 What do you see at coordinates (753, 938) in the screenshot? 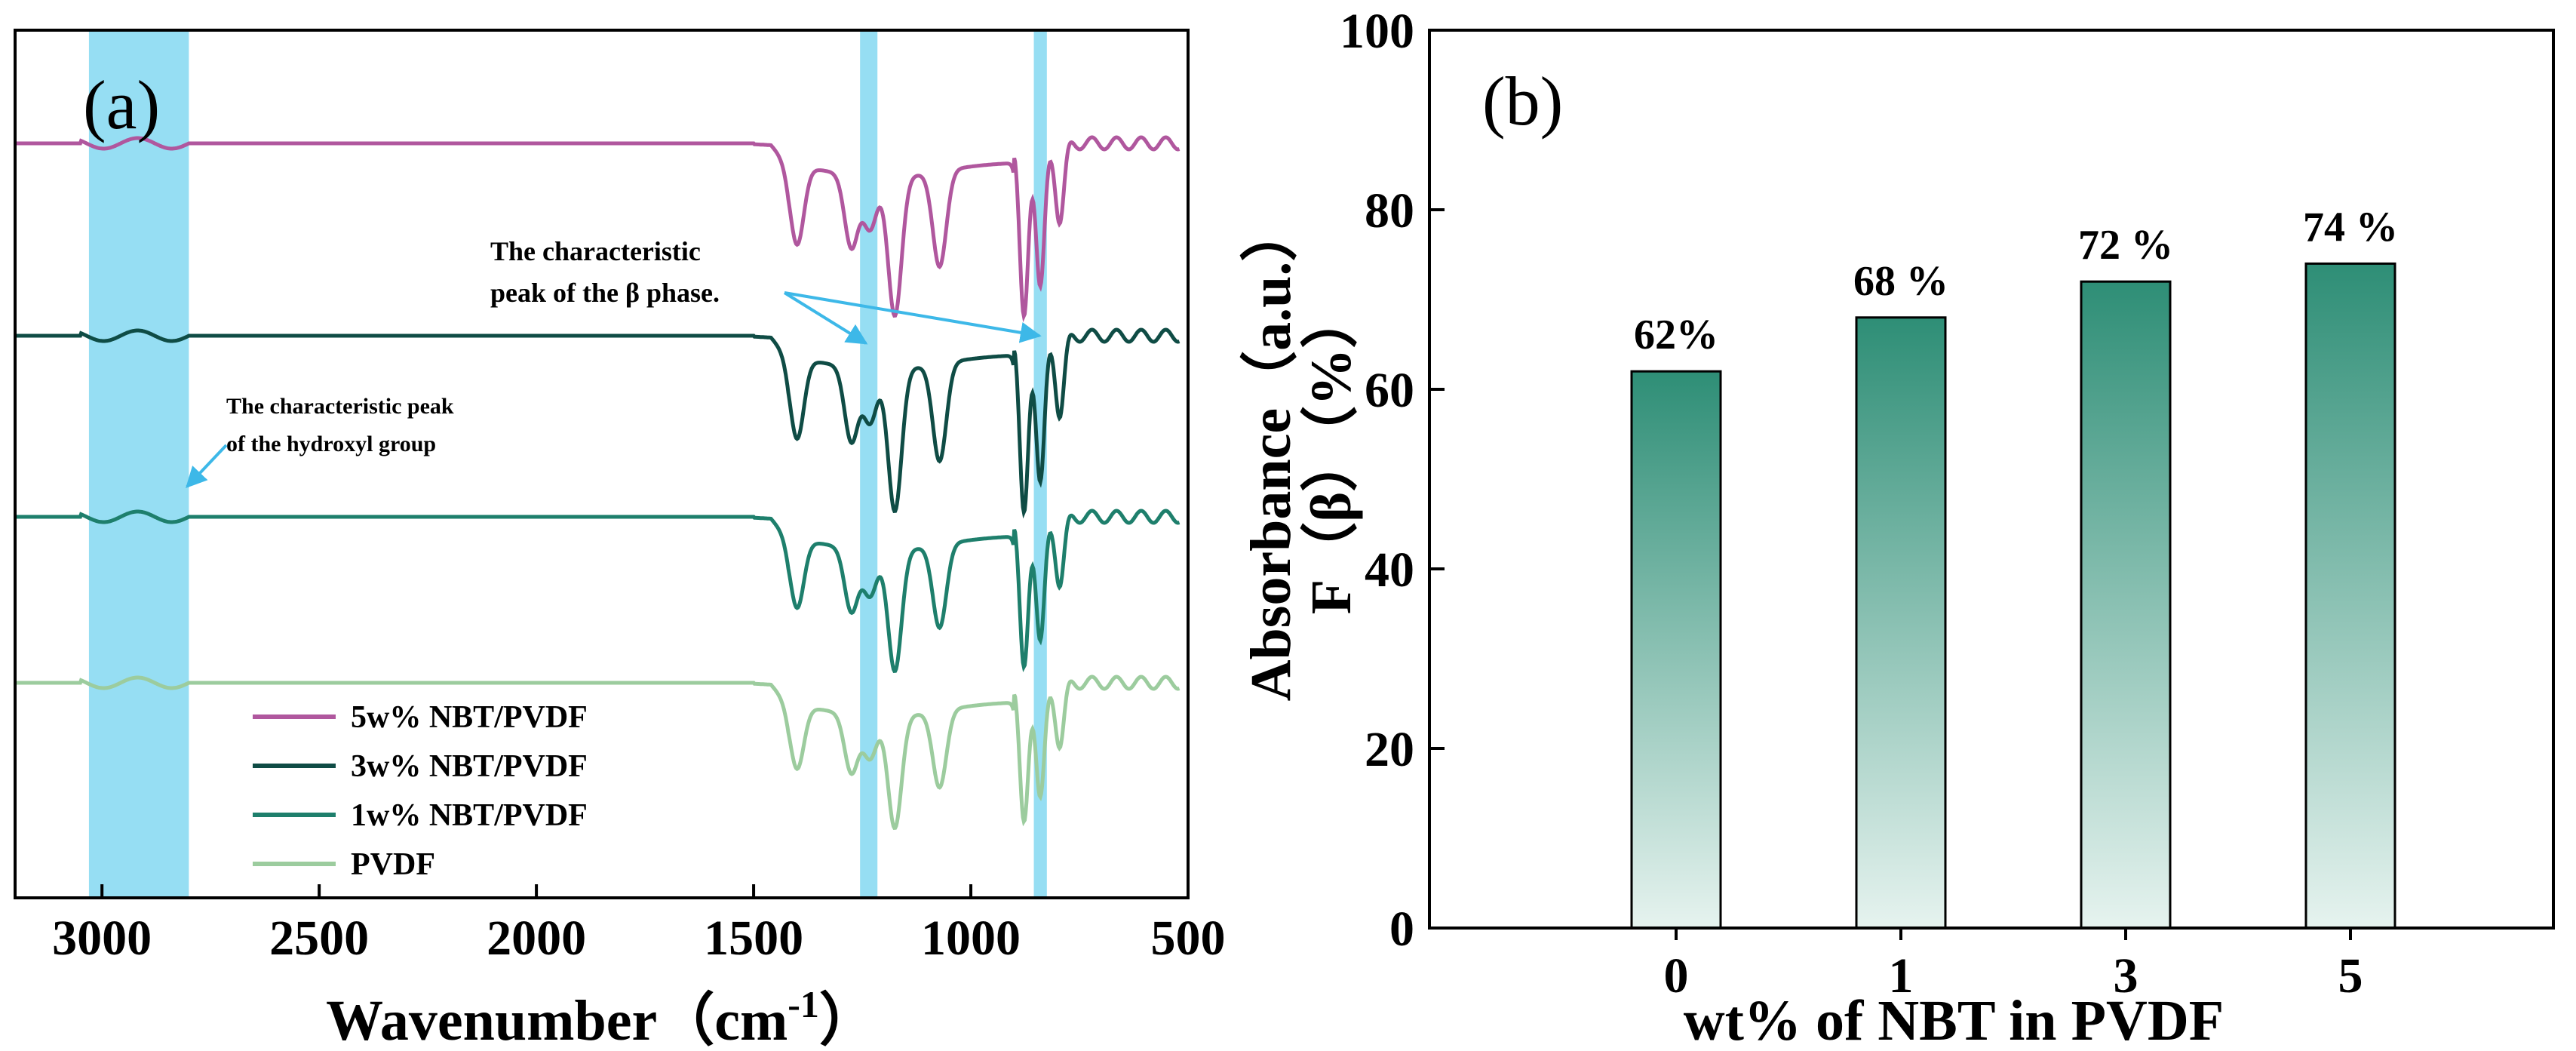
I see `x-tick-label: 1500` at bounding box center [753, 938].